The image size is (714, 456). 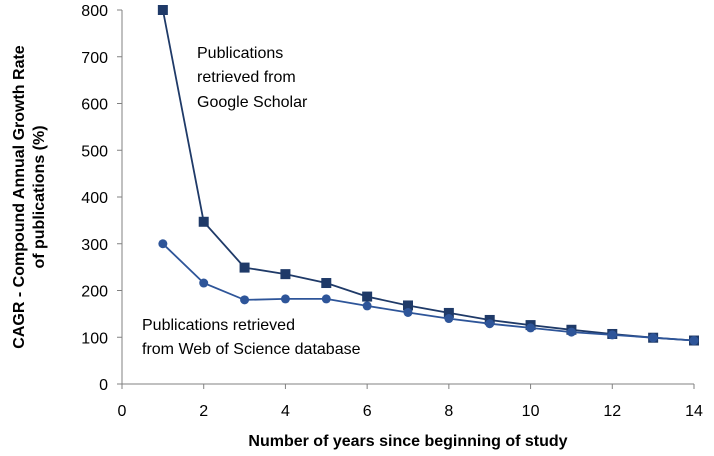 What do you see at coordinates (94, 105) in the screenshot?
I see `y-tick-label: 600` at bounding box center [94, 105].